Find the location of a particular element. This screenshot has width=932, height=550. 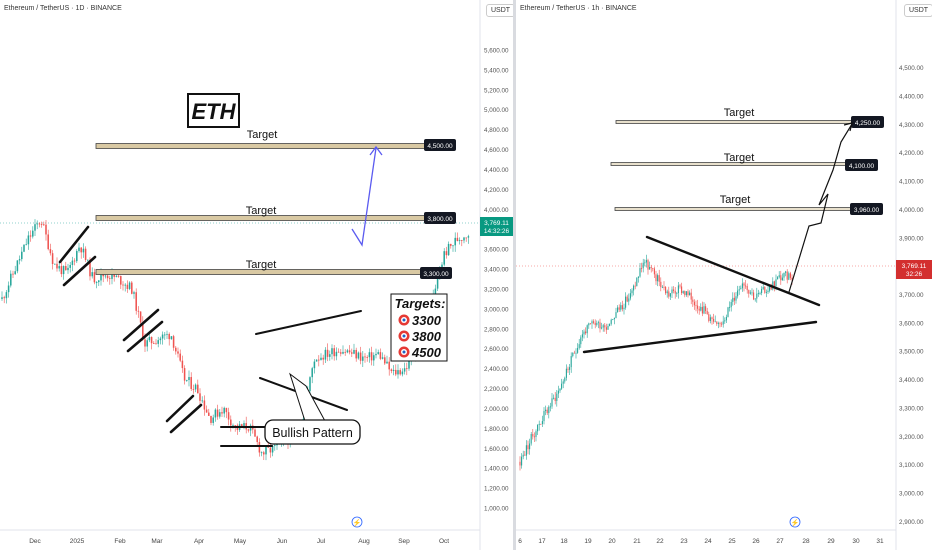

right-projection-path is located at coordinates (820, 208).